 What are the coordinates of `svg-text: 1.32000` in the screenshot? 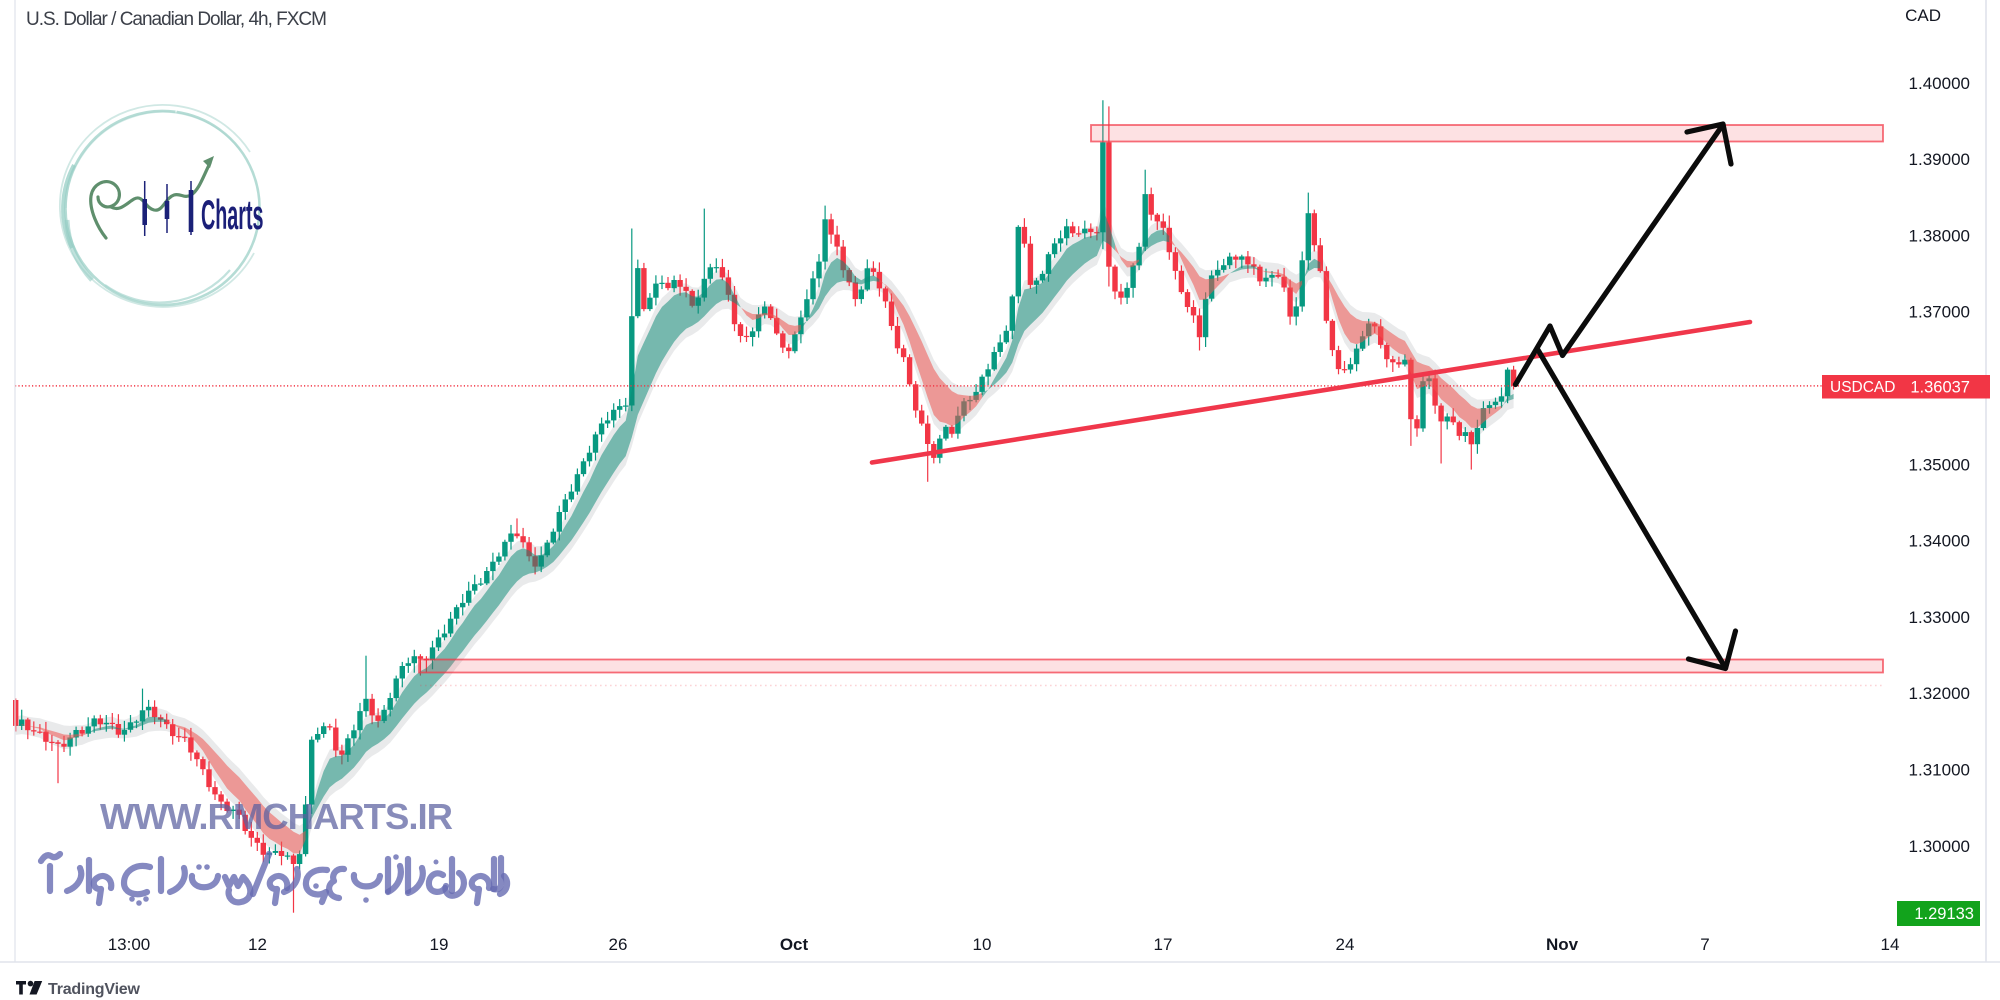 It's located at (1939, 693).